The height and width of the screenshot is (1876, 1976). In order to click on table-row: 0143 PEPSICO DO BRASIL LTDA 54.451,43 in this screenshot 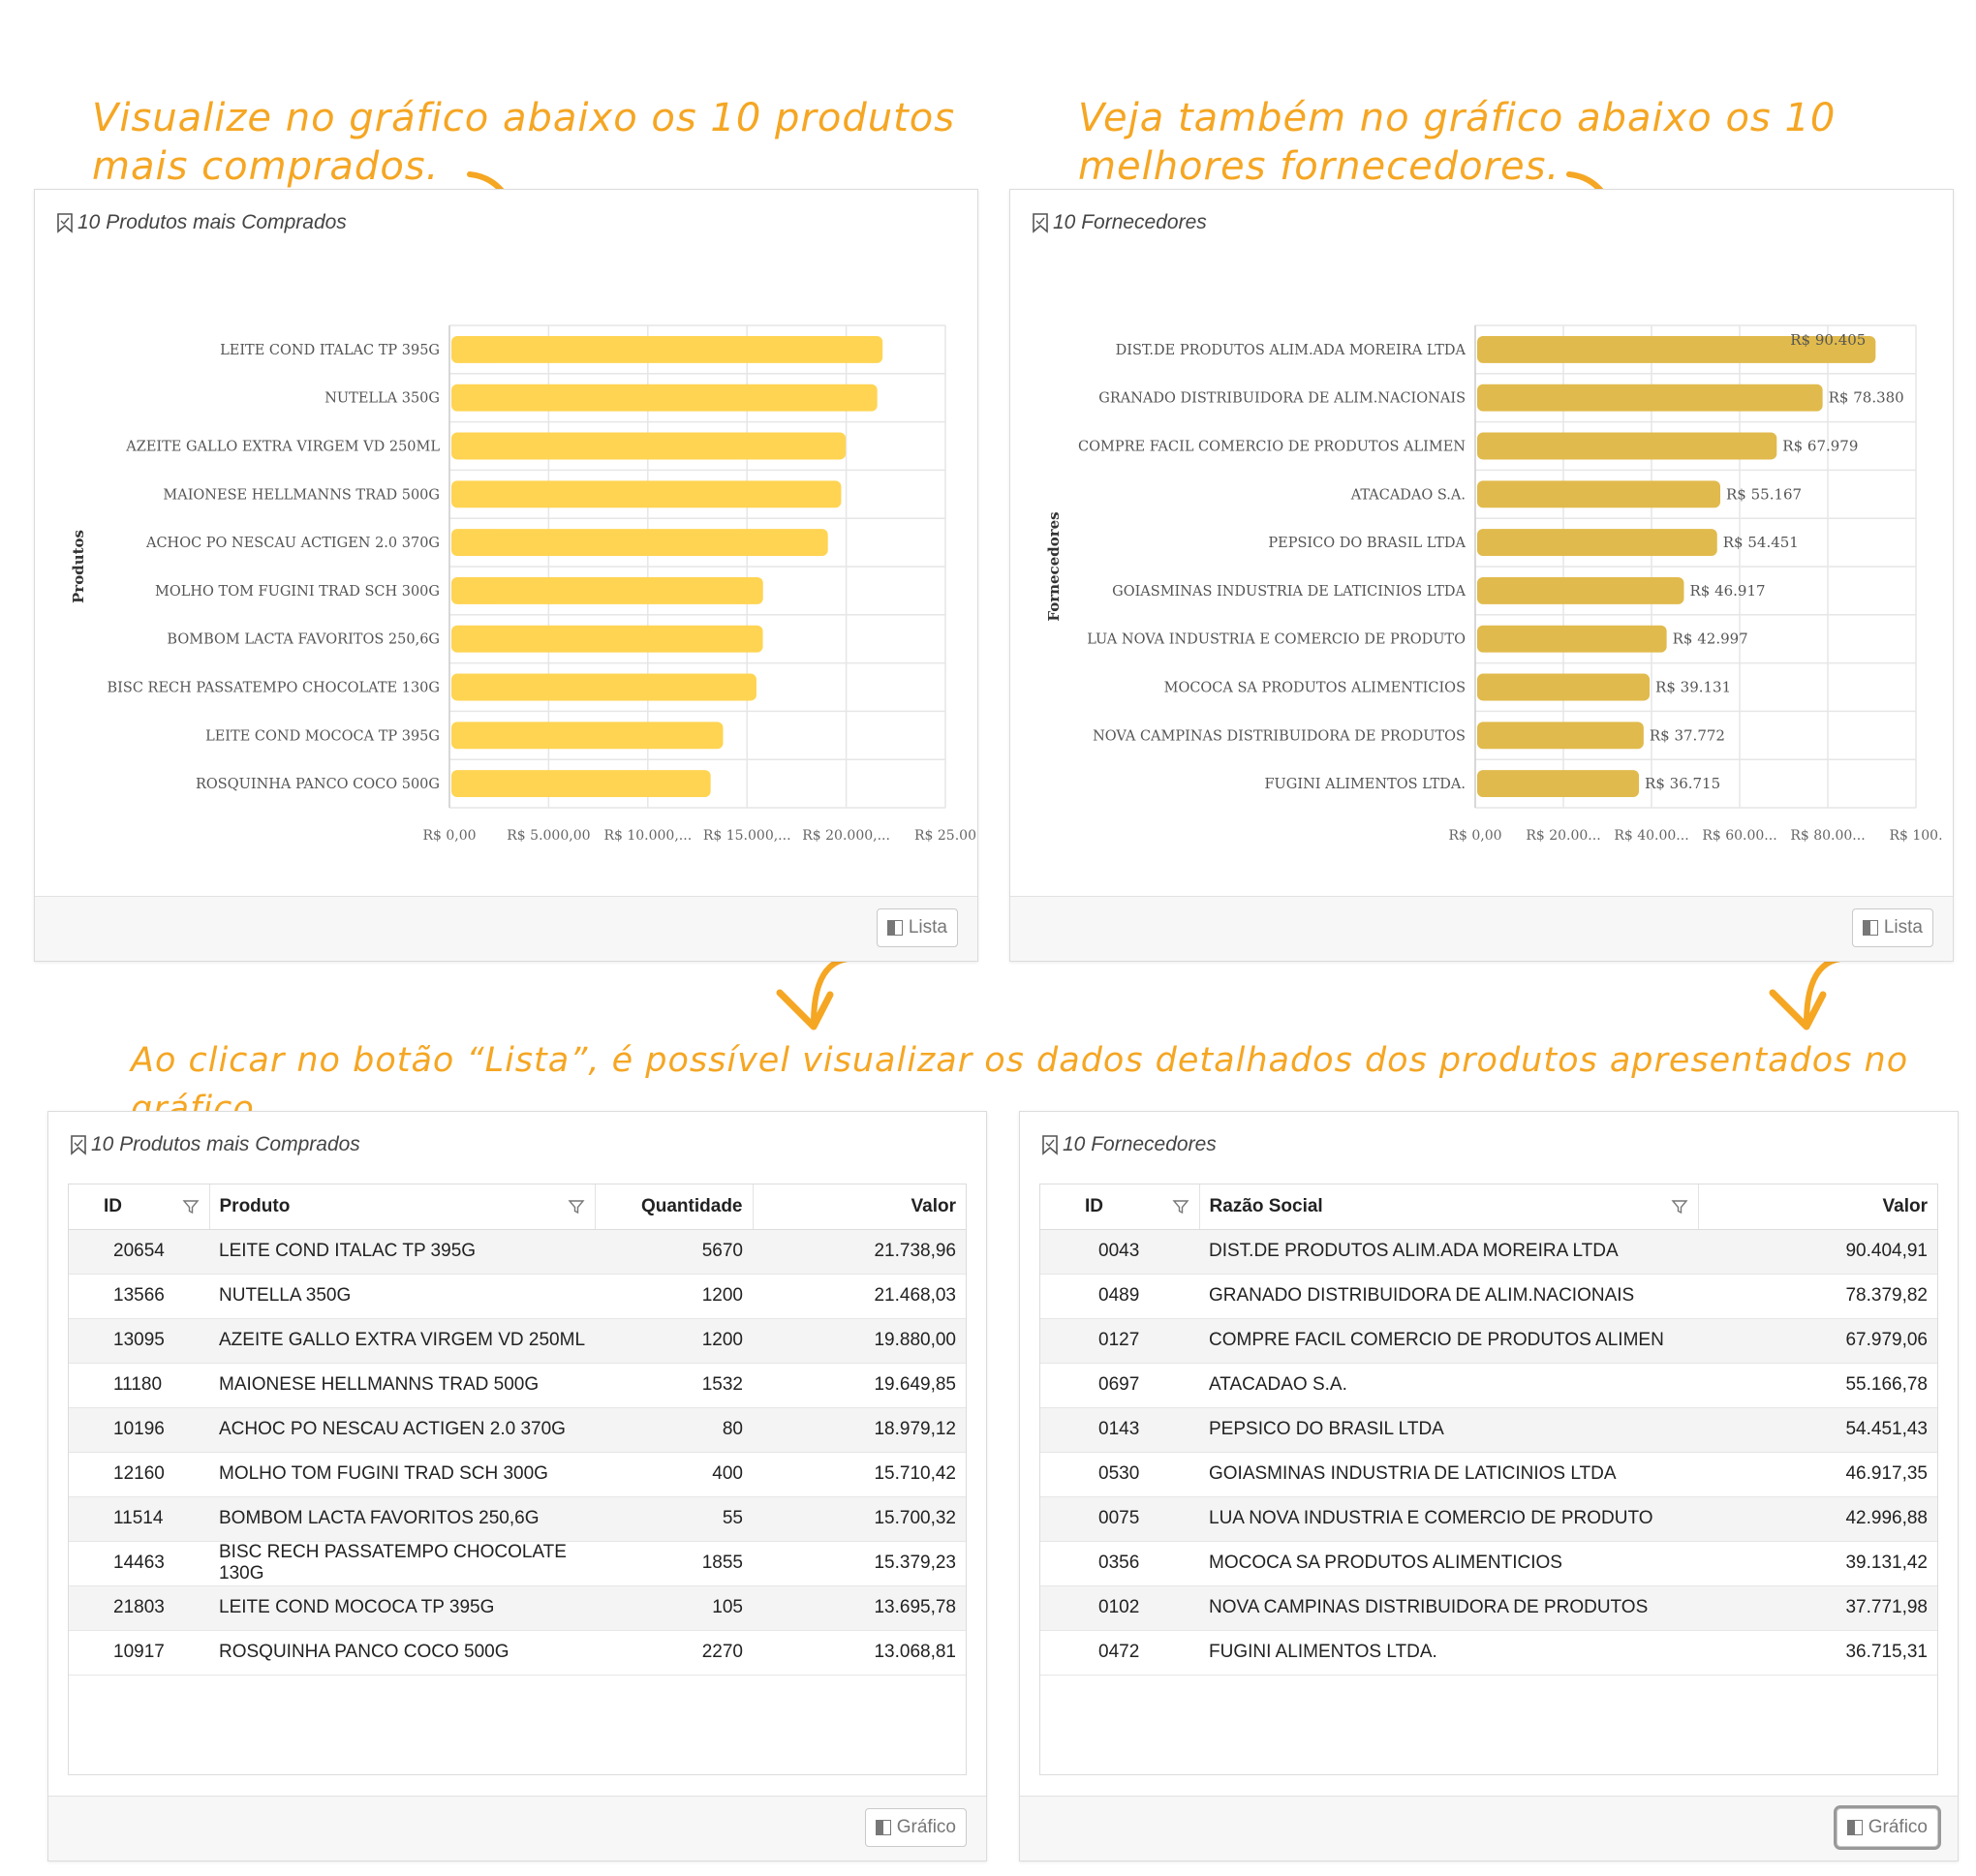, I will do `click(1489, 1430)`.